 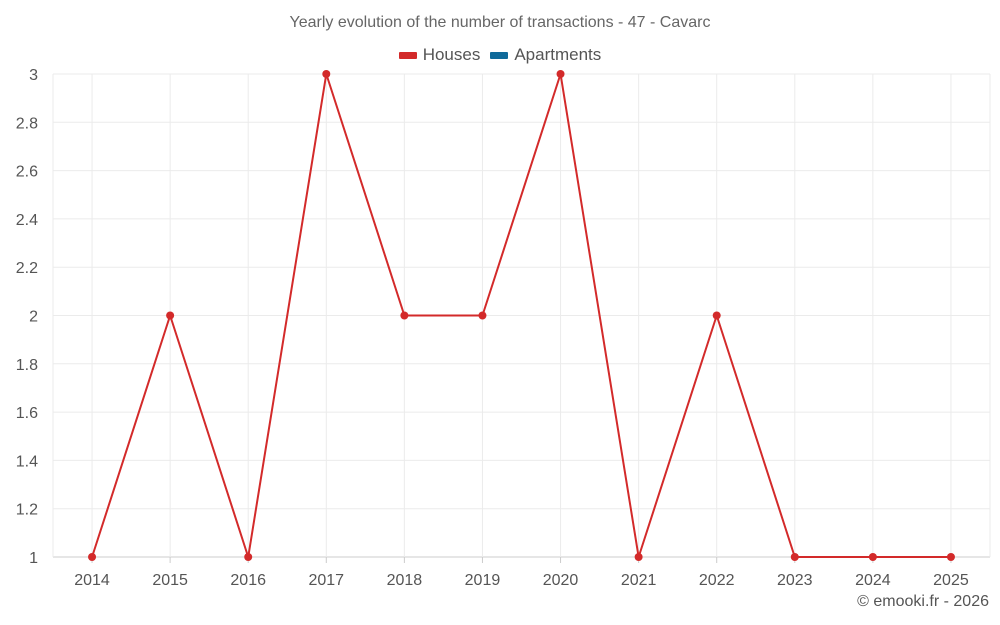 What do you see at coordinates (558, 54) in the screenshot?
I see `legend-label-apartments: Apartments` at bounding box center [558, 54].